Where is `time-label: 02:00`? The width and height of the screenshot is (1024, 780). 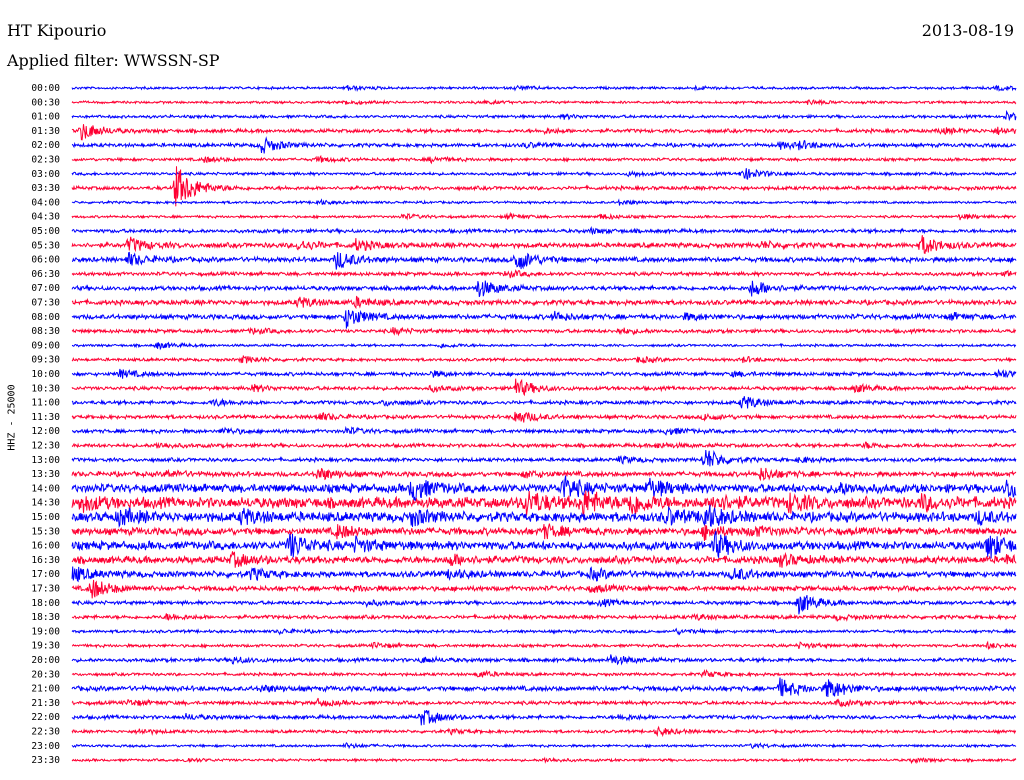 time-label: 02:00 is located at coordinates (45, 145).